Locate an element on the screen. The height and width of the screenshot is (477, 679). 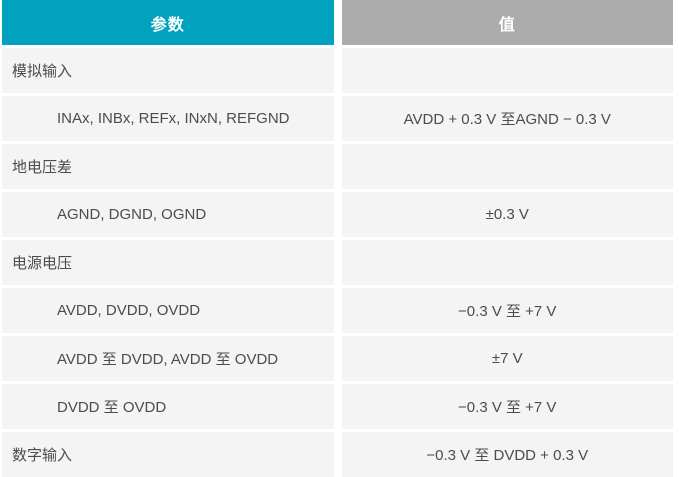
table-header-row: 参数 值 is located at coordinates (337, 22).